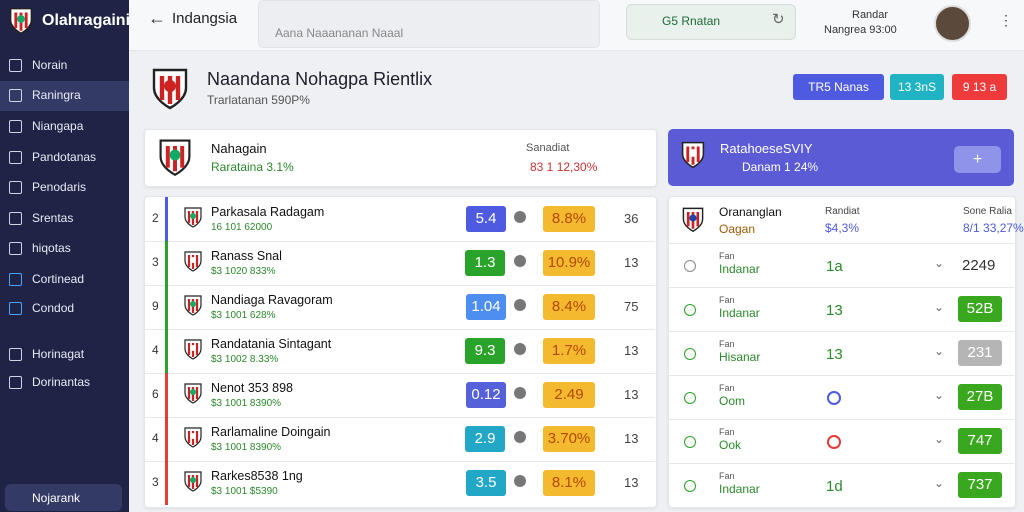  What do you see at coordinates (732, 401) in the screenshot?
I see `side-name: Oom` at bounding box center [732, 401].